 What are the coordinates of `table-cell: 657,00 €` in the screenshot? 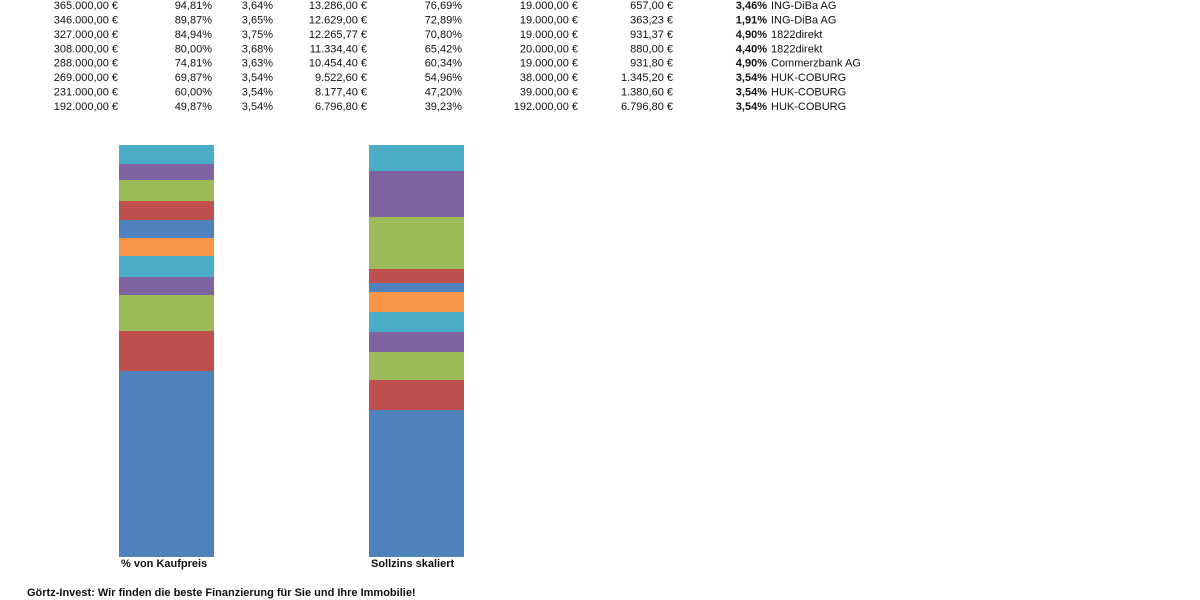 It's located at (651, 6).